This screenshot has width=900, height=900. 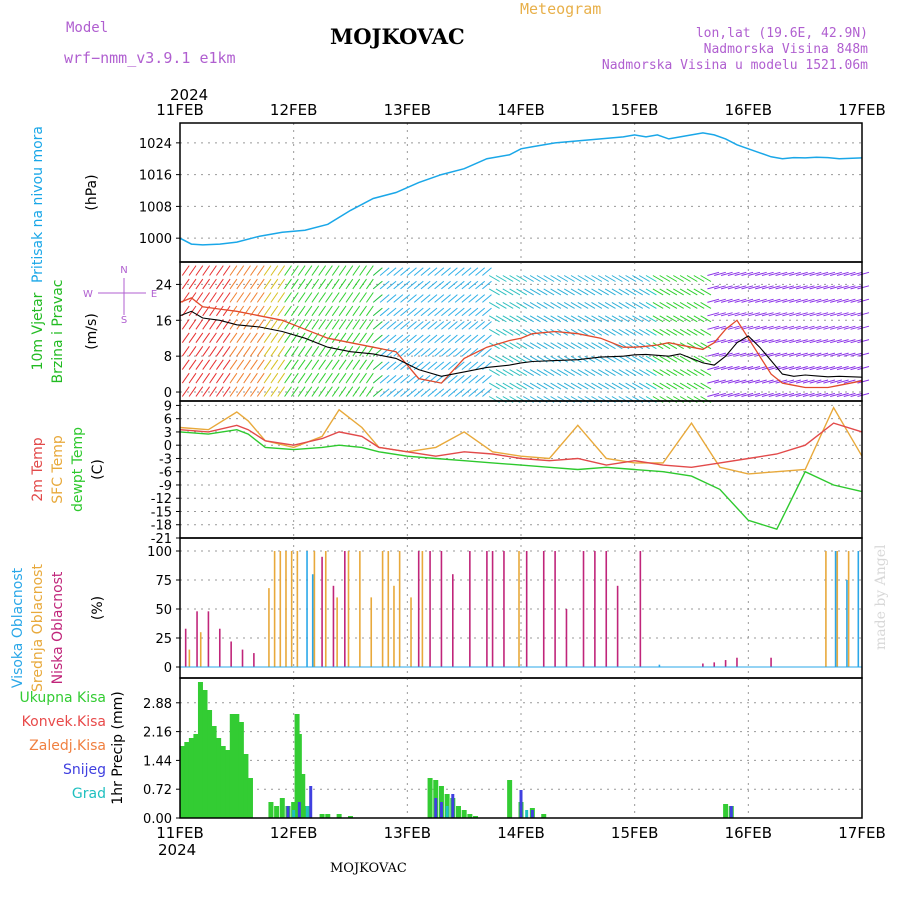 I want to click on temp-ytick-label: -3, so click(x=165, y=459).